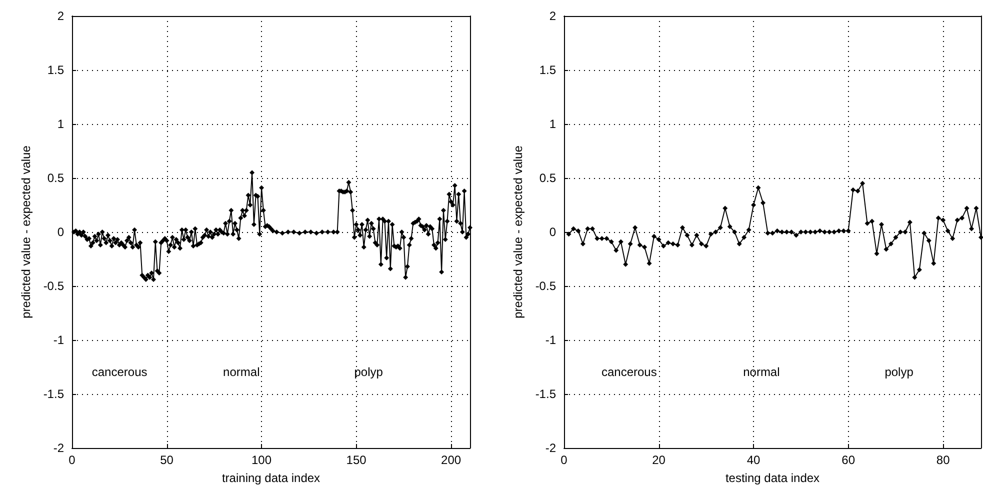 The image size is (983, 500). I want to click on x-tick-label: 40, so click(753, 460).